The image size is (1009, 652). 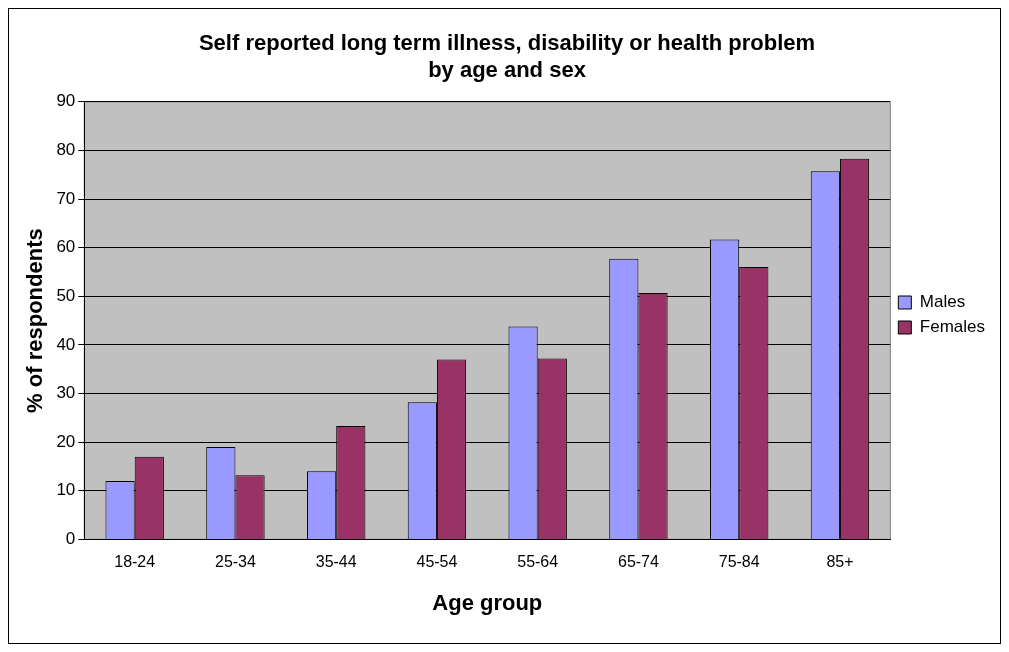 What do you see at coordinates (507, 56) in the screenshot?
I see `chart-title: Self reported long term illness, disability or health problem by age and sex` at bounding box center [507, 56].